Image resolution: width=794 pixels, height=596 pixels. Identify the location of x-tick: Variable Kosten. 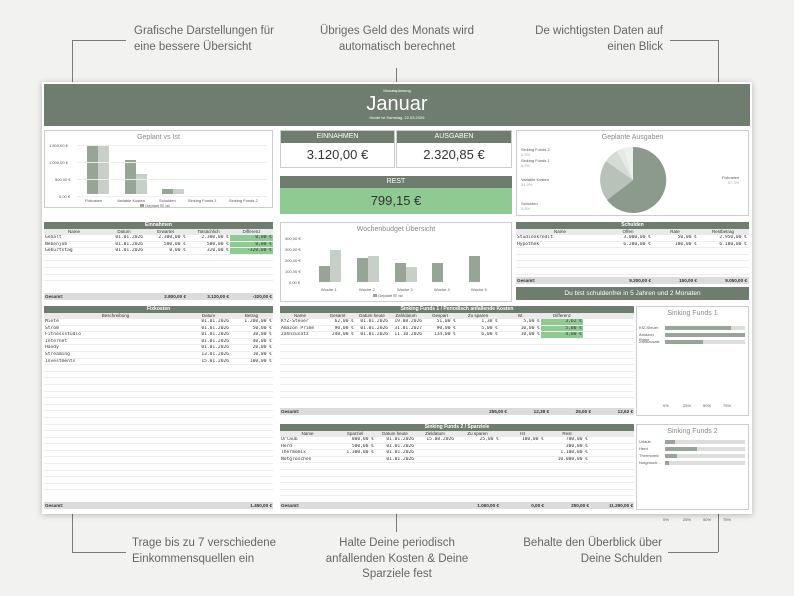
(131, 200).